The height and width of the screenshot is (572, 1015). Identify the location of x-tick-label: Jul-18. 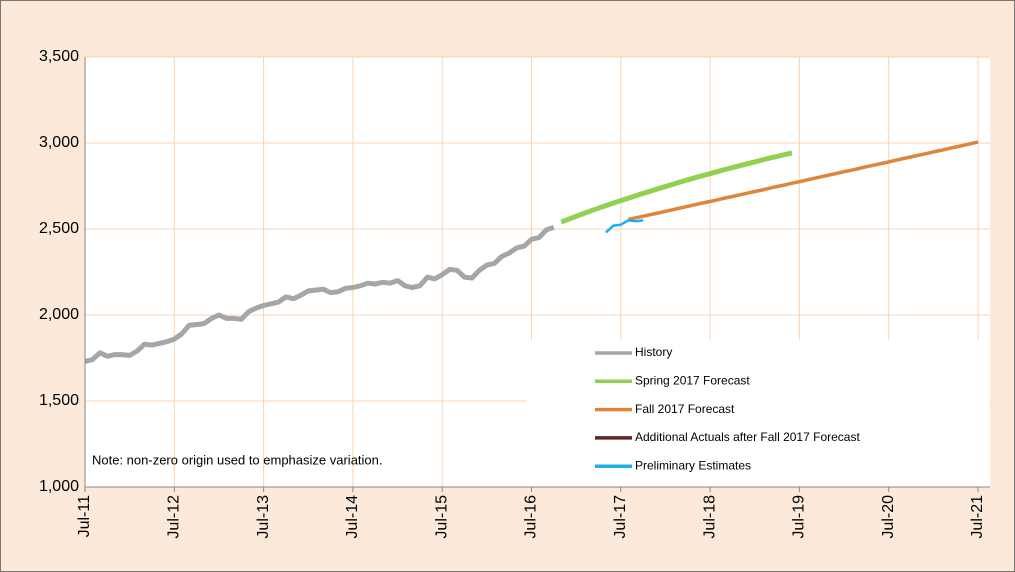
(709, 517).